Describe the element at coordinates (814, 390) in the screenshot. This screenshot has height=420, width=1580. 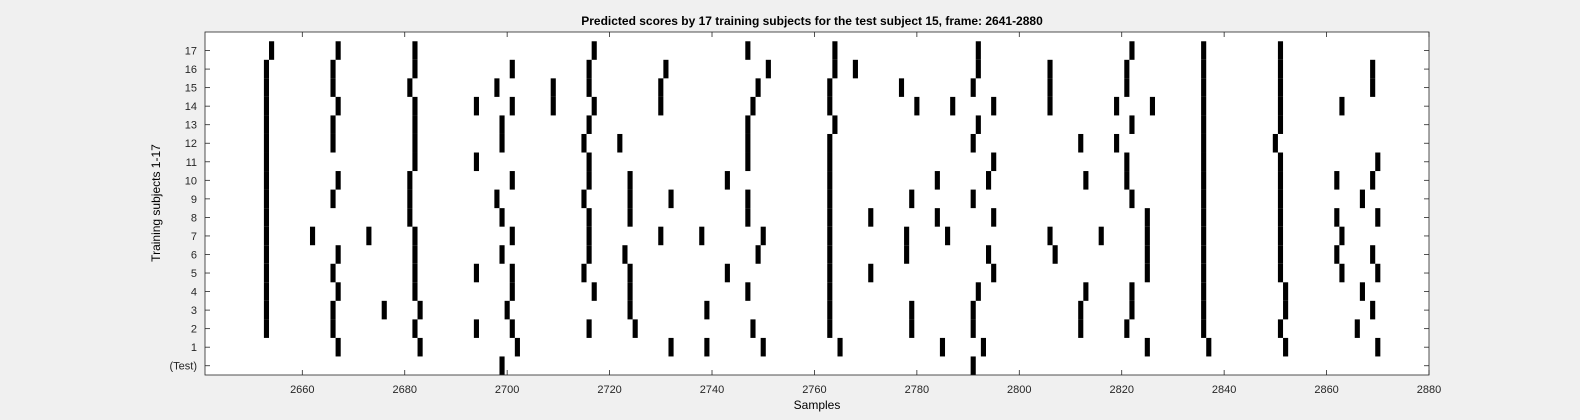
I see `x-tick-label-2760: 2760` at that location.